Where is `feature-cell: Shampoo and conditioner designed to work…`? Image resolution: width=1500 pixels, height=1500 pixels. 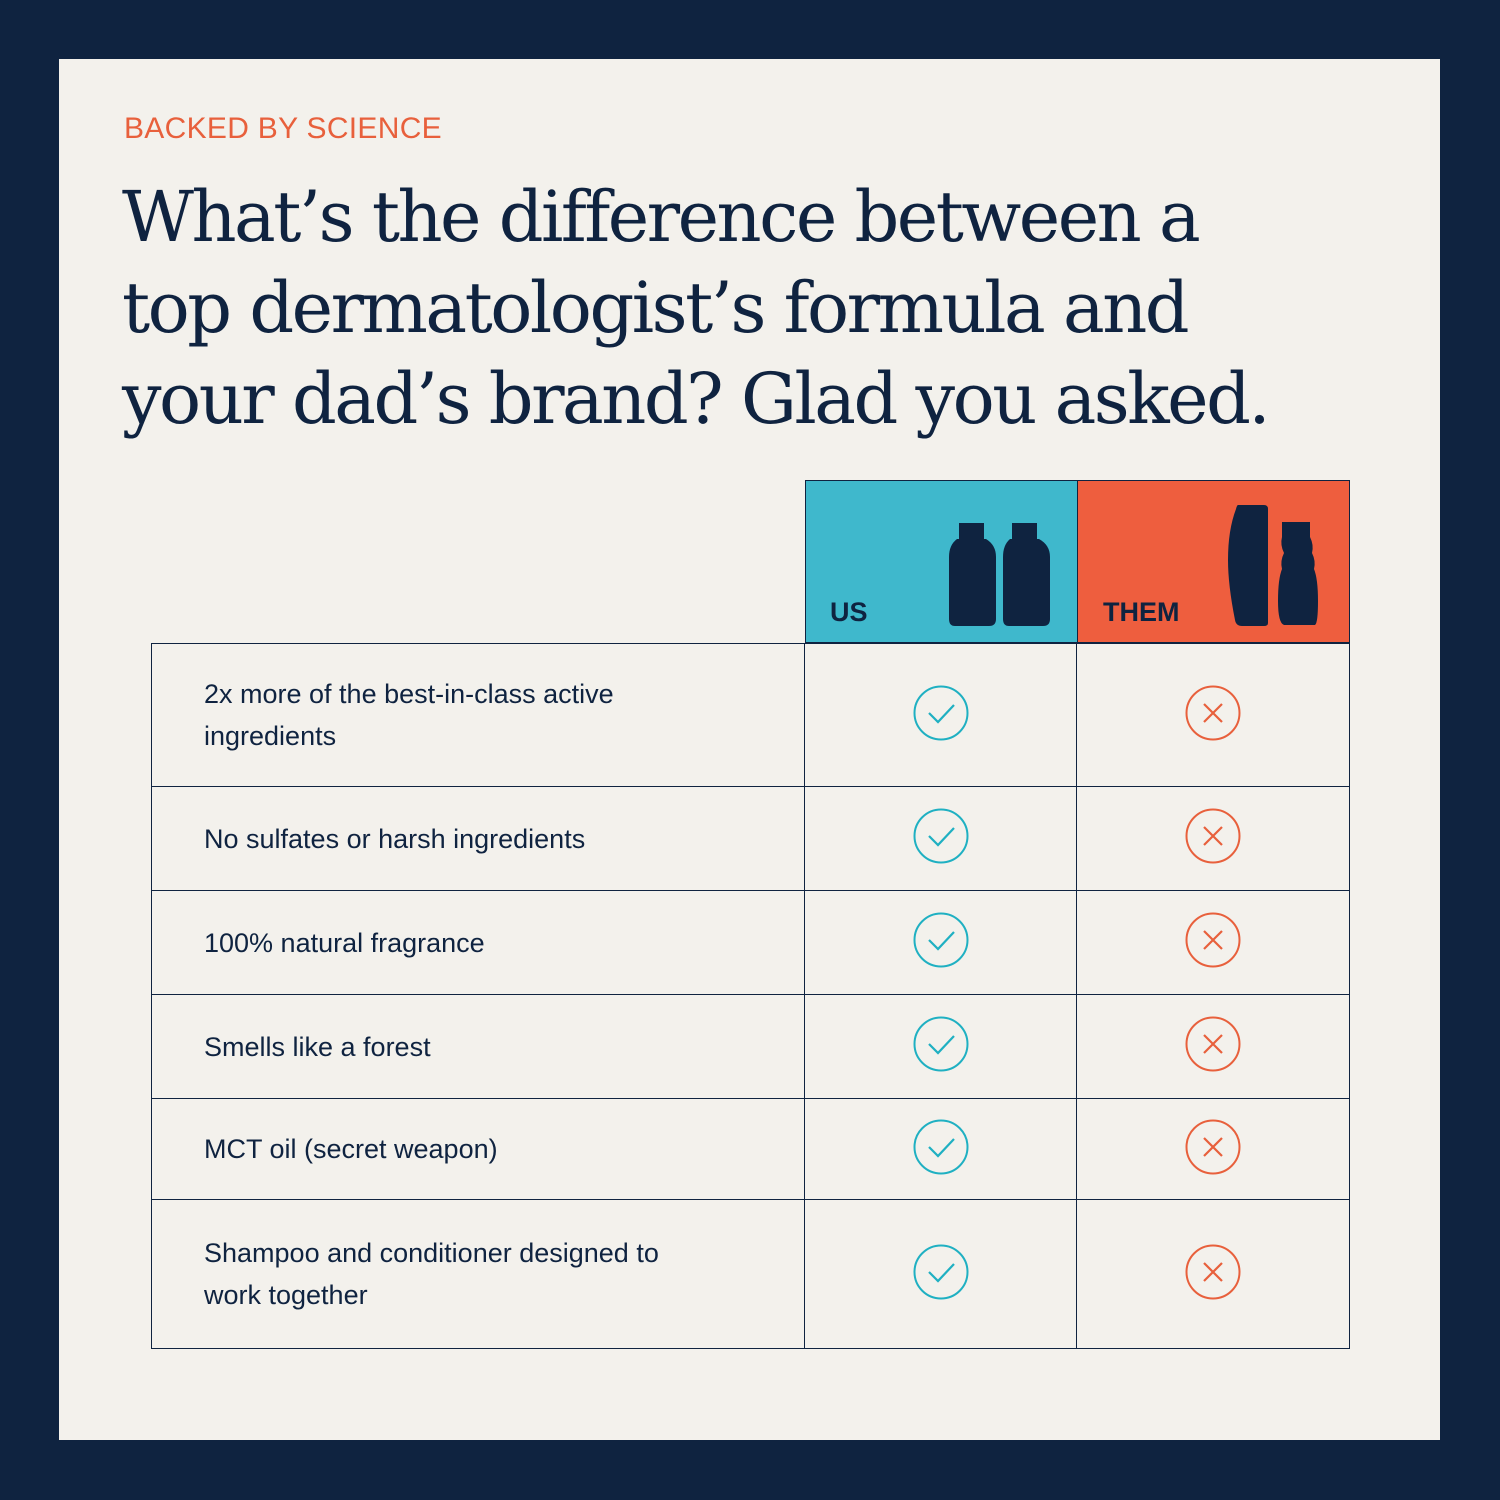
feature-cell: Shampoo and conditioner designed to work… is located at coordinates (479, 1274).